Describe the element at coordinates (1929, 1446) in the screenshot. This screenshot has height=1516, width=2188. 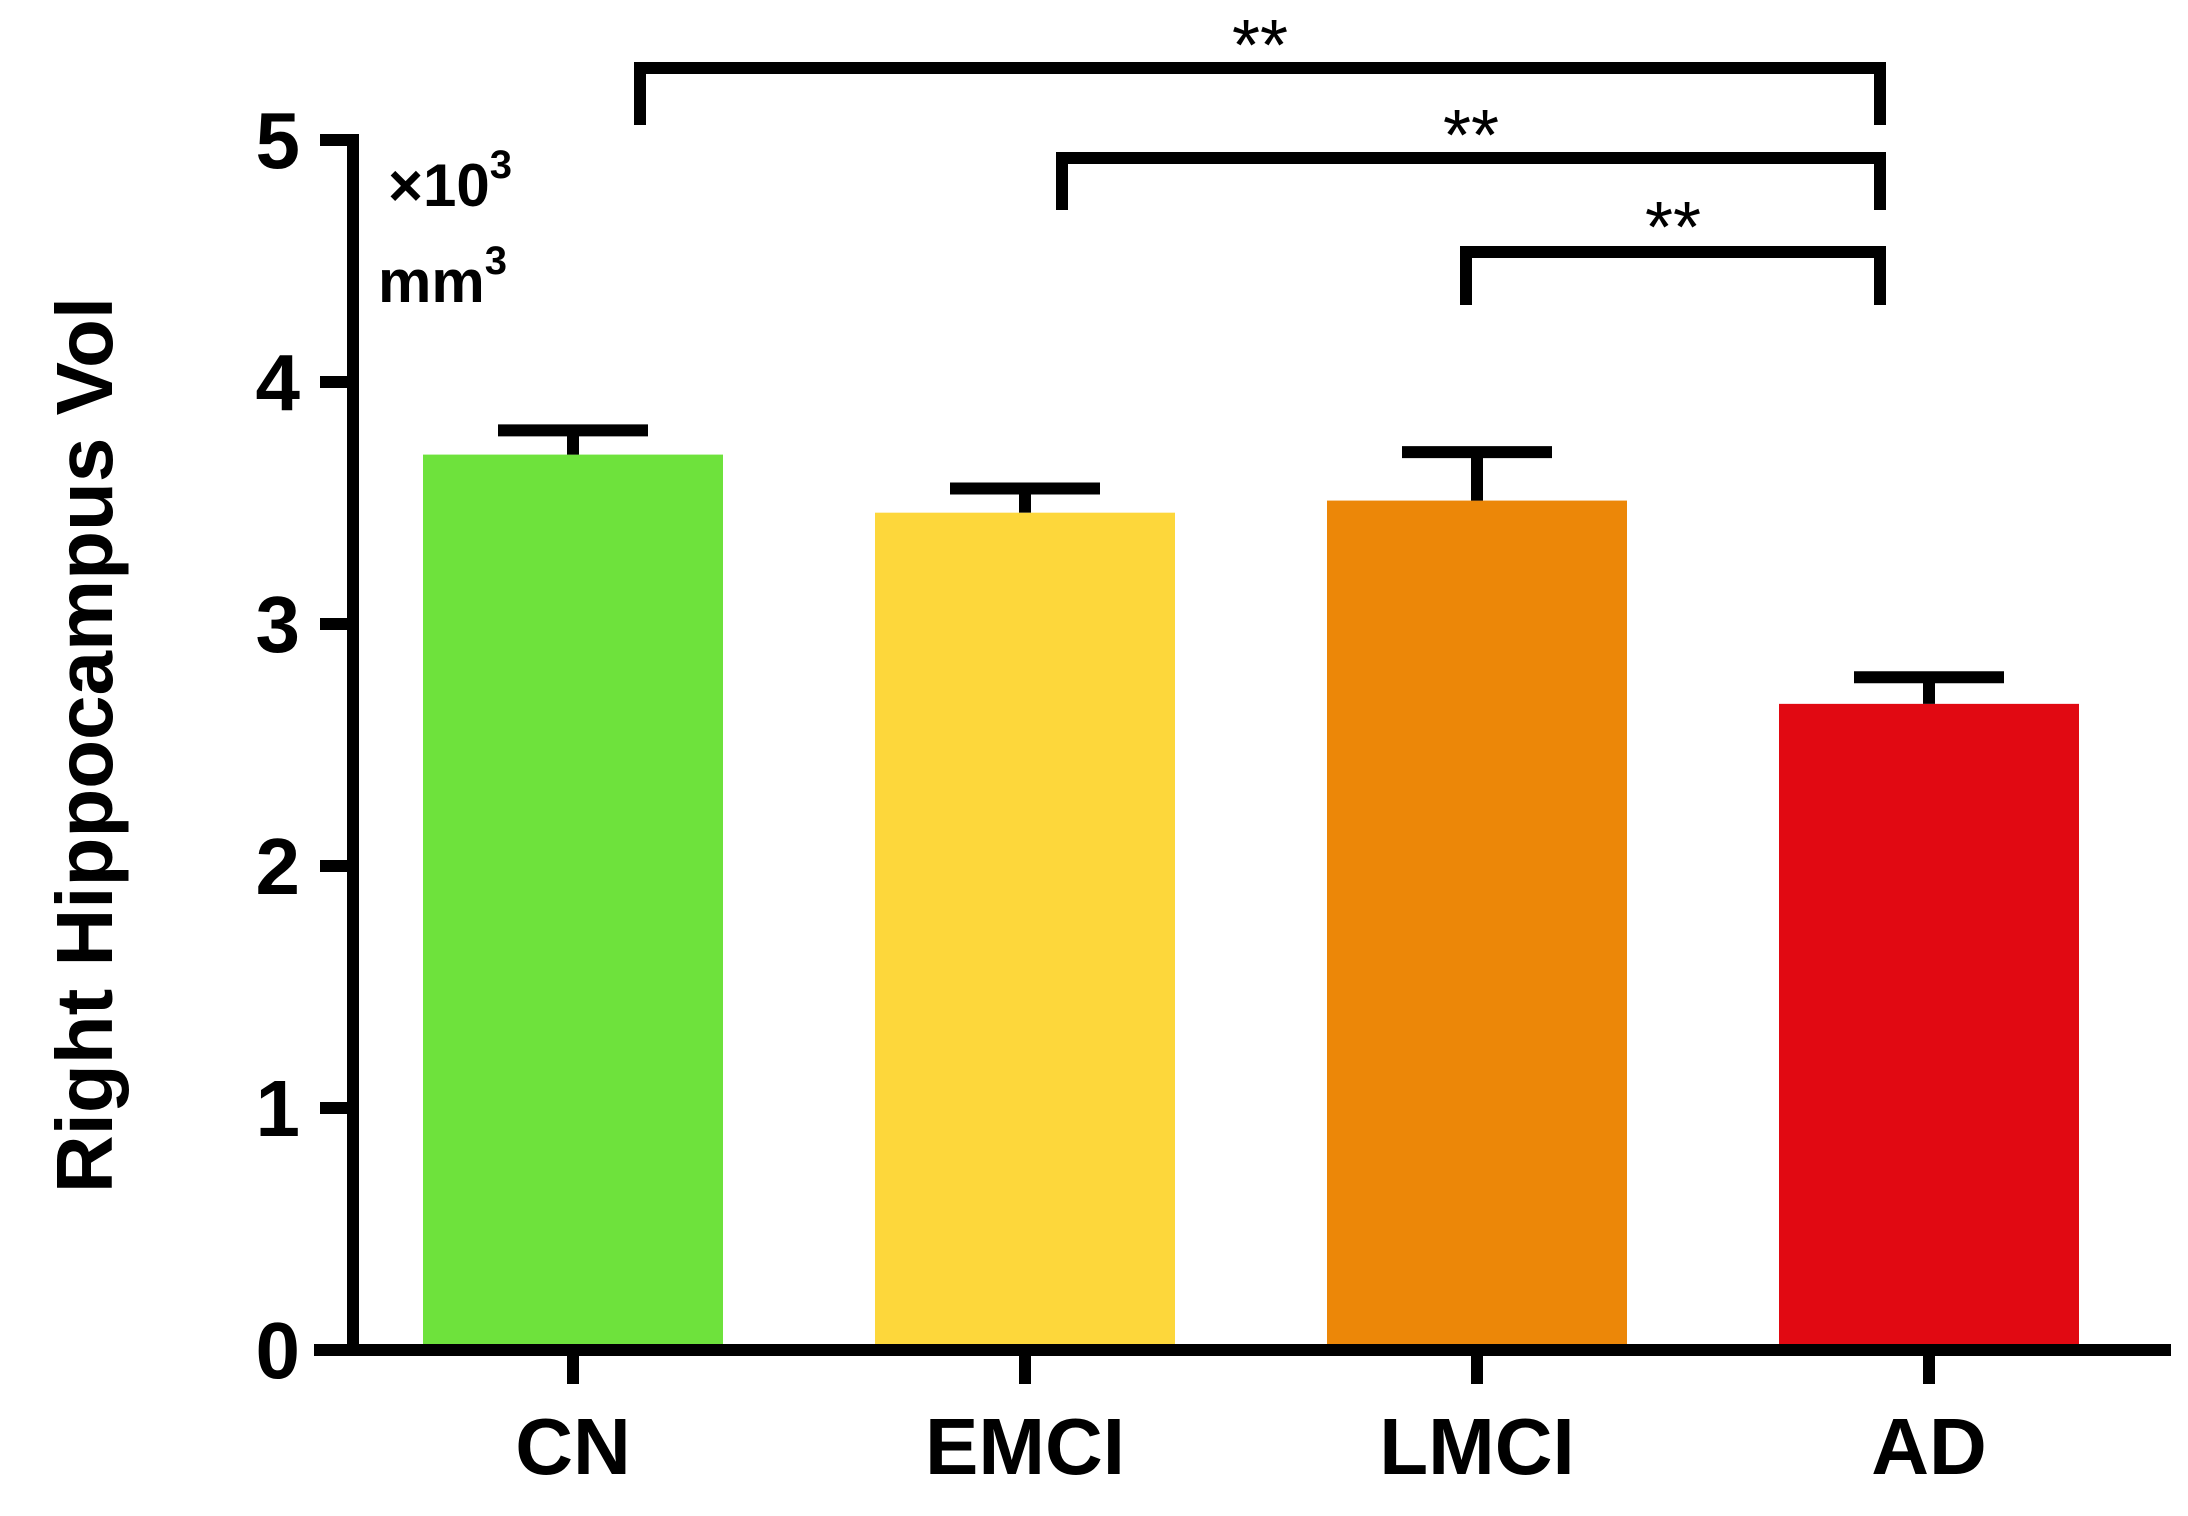
I see `x-tick-label-ad: AD` at that location.